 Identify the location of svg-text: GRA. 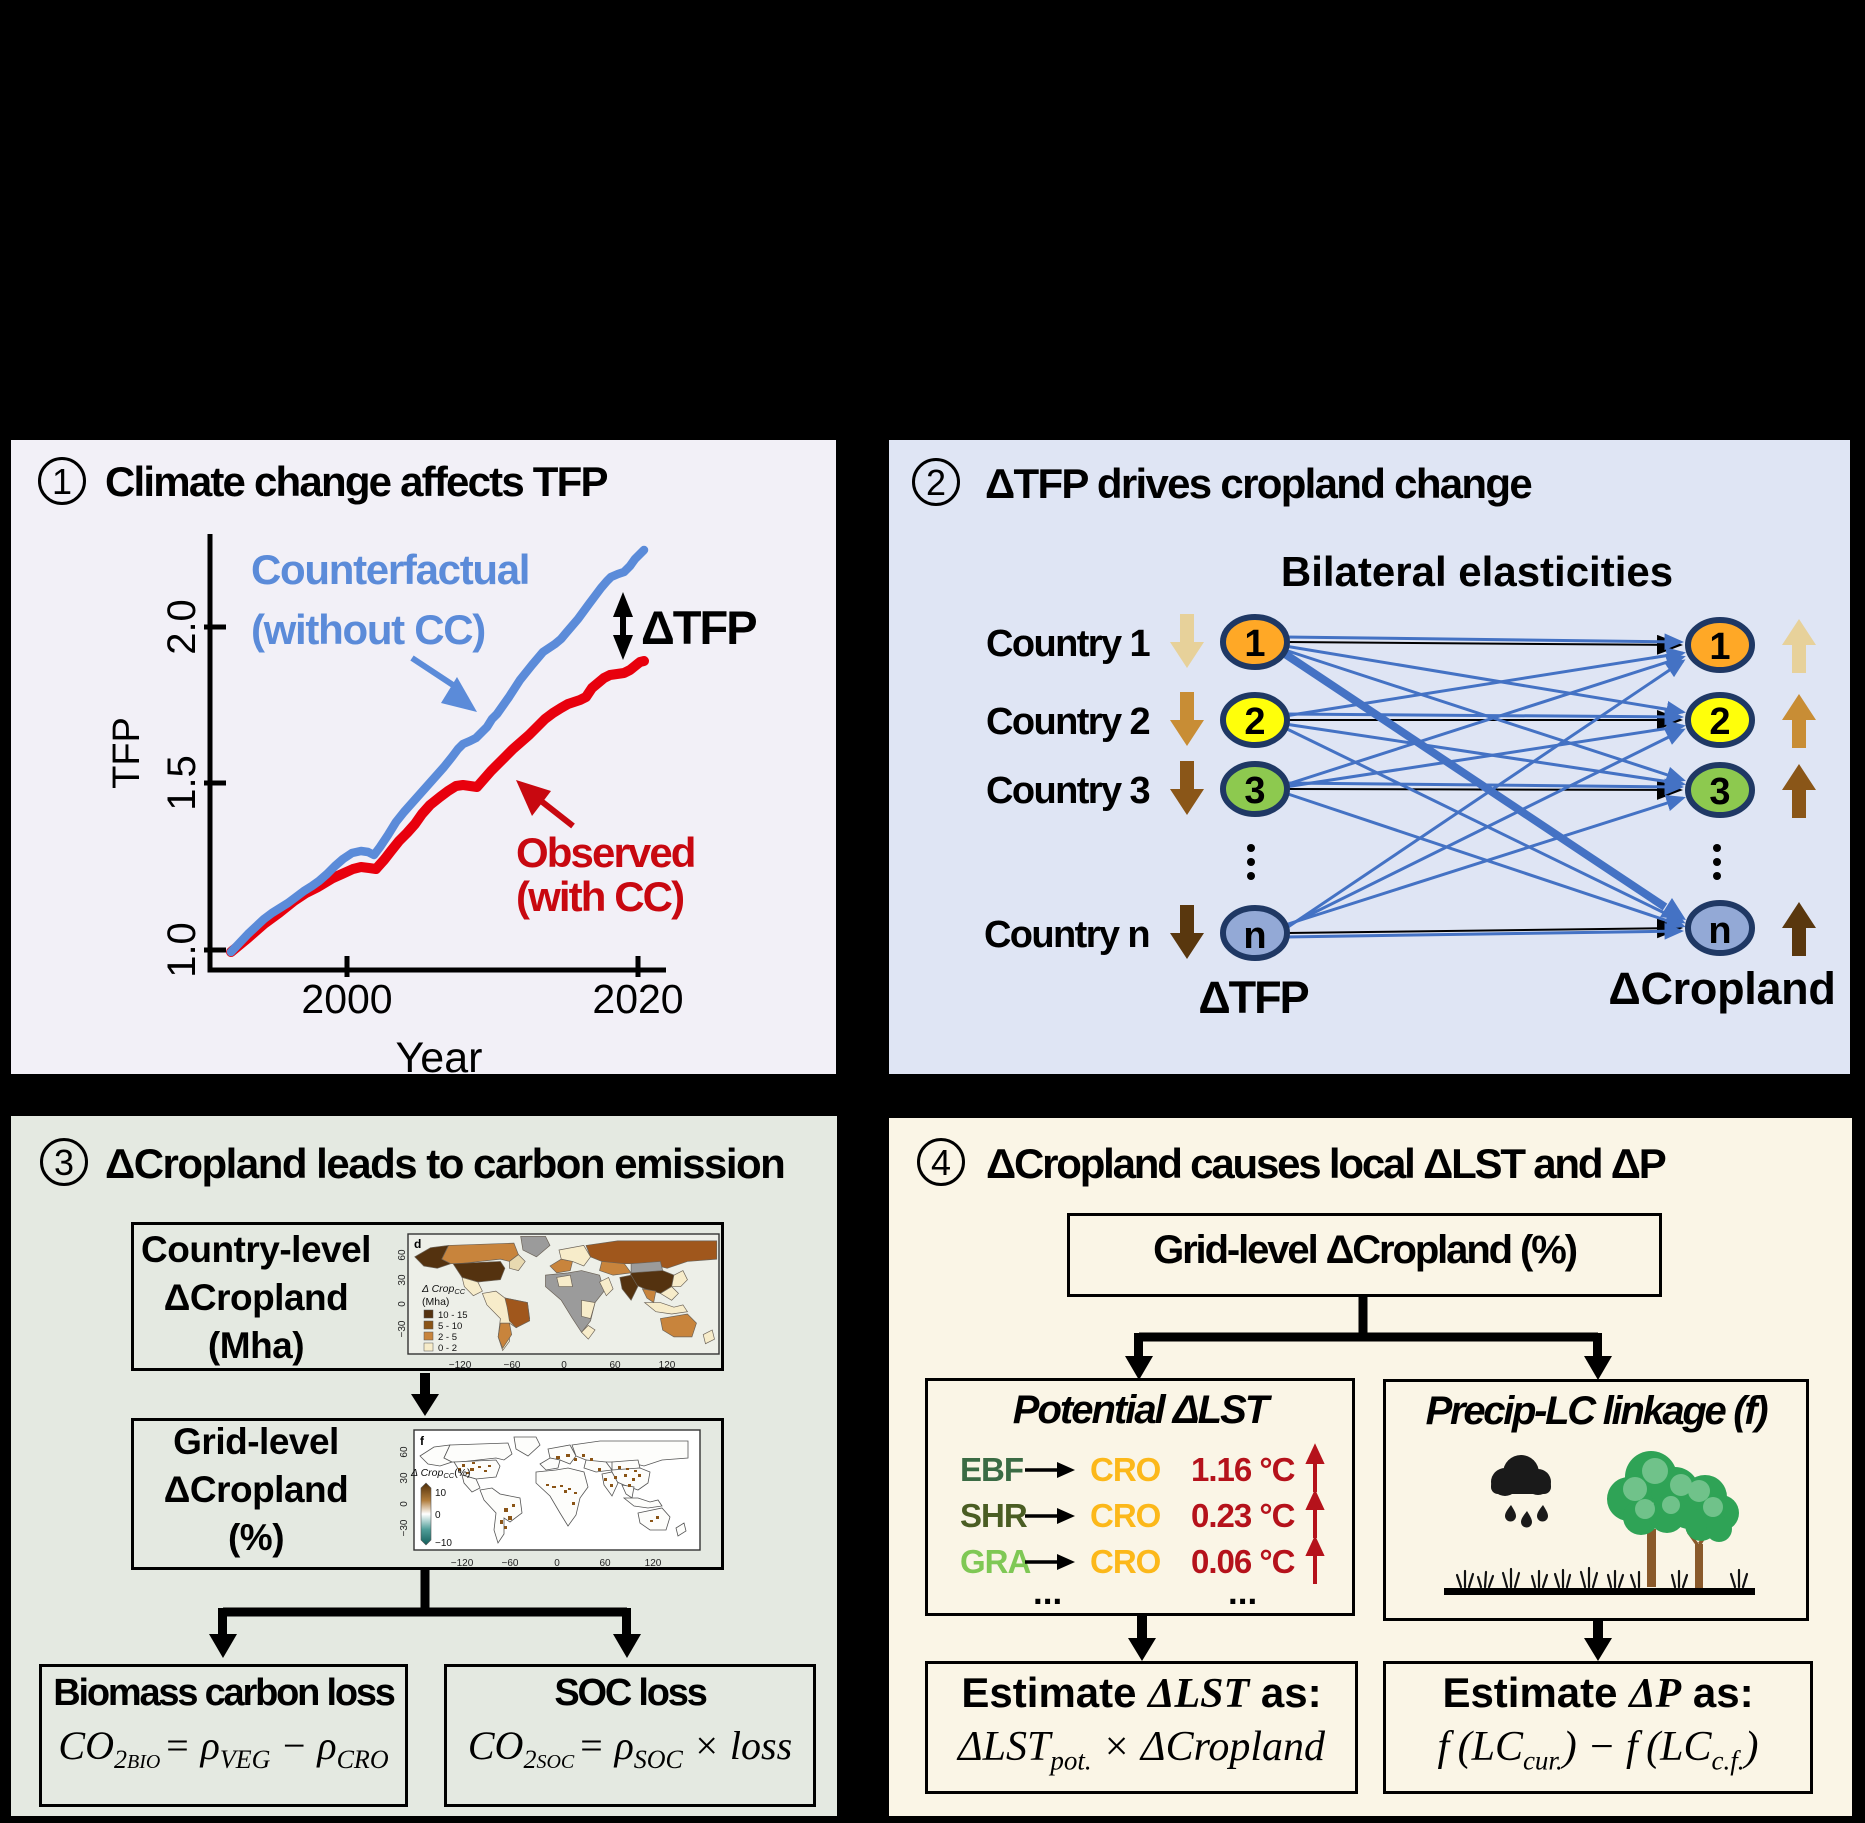
(995, 1561).